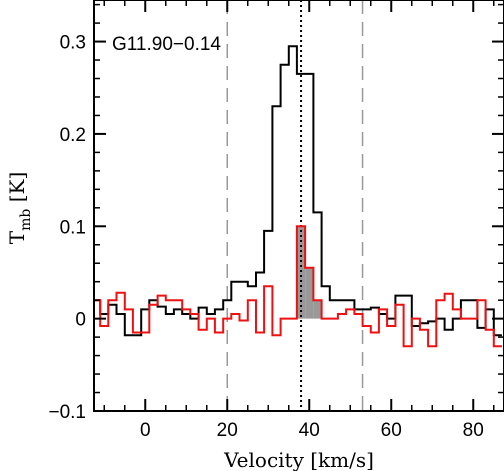 Image resolution: width=504 pixels, height=471 pixels. What do you see at coordinates (73, 43) in the screenshot?
I see `y-tick-label: 0.3` at bounding box center [73, 43].